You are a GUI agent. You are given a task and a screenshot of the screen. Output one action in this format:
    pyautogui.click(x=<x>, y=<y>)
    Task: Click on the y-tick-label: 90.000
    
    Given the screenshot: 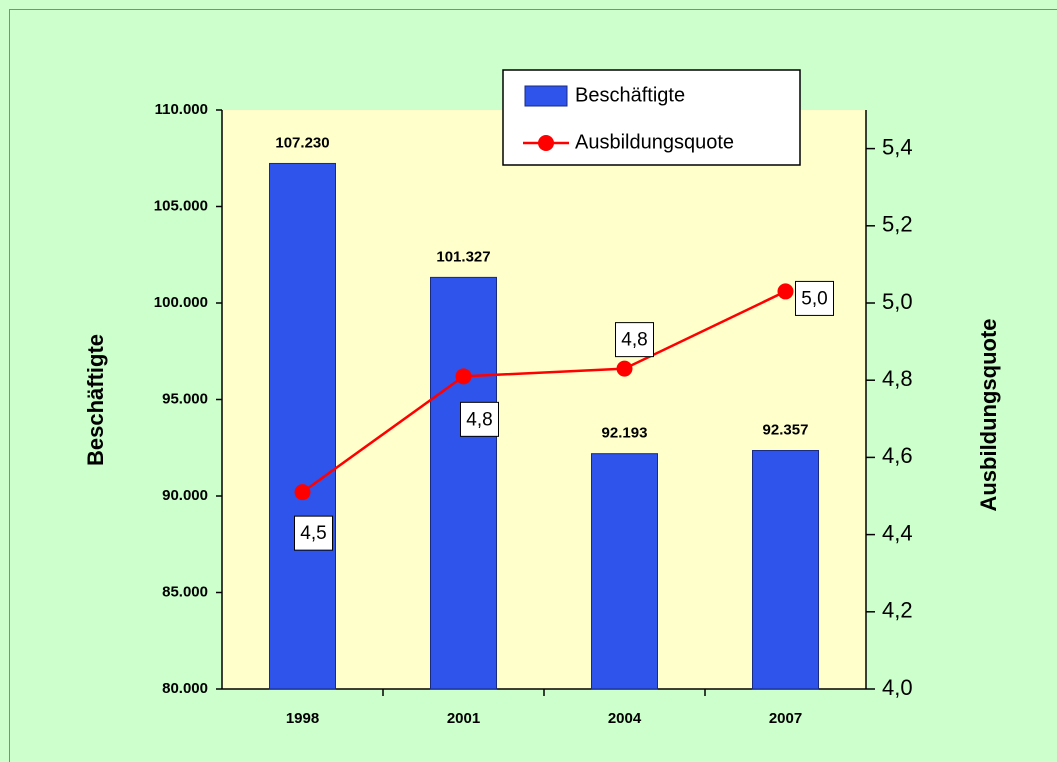 What is the action you would take?
    pyautogui.click(x=185, y=495)
    